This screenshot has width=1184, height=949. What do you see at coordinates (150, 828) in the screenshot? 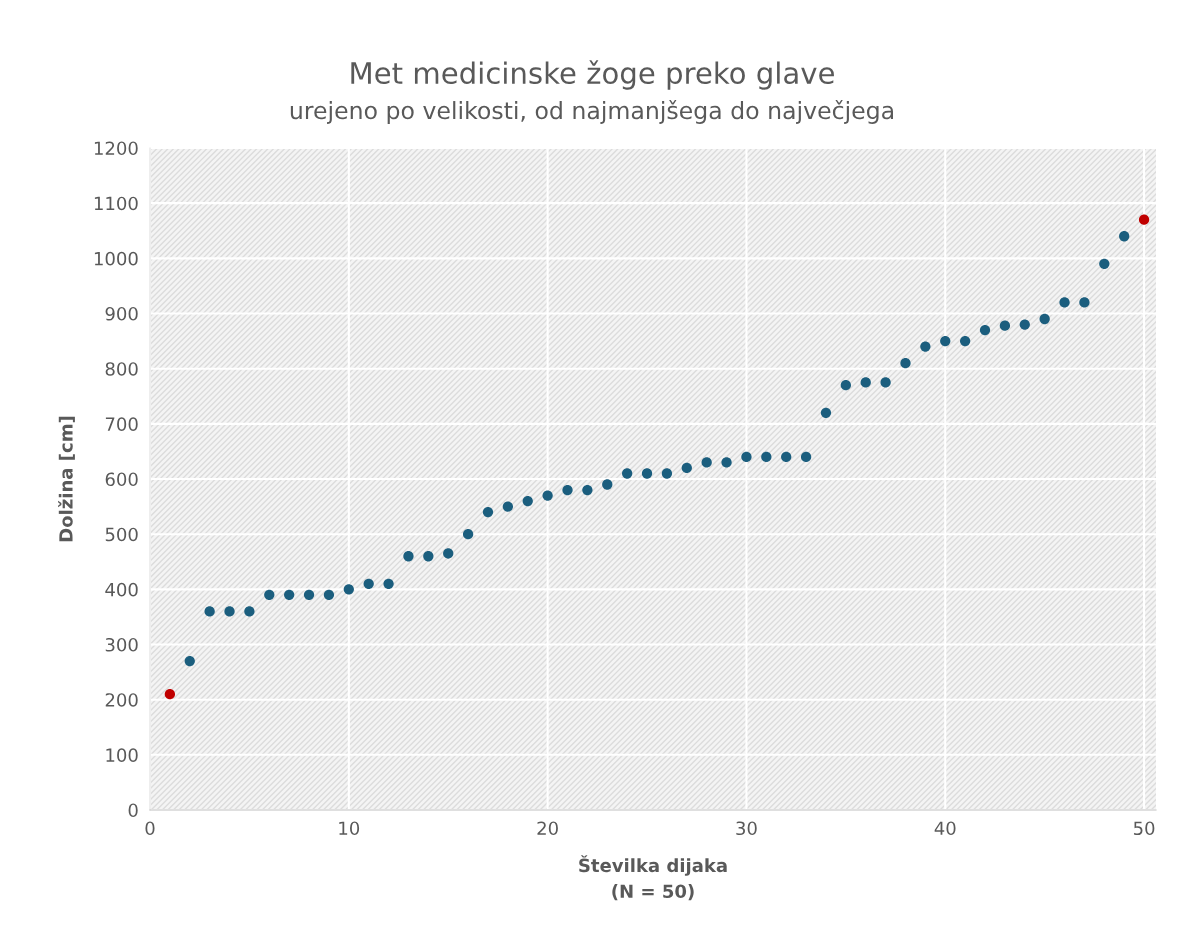
I see `x-tick-label: 0` at bounding box center [150, 828].